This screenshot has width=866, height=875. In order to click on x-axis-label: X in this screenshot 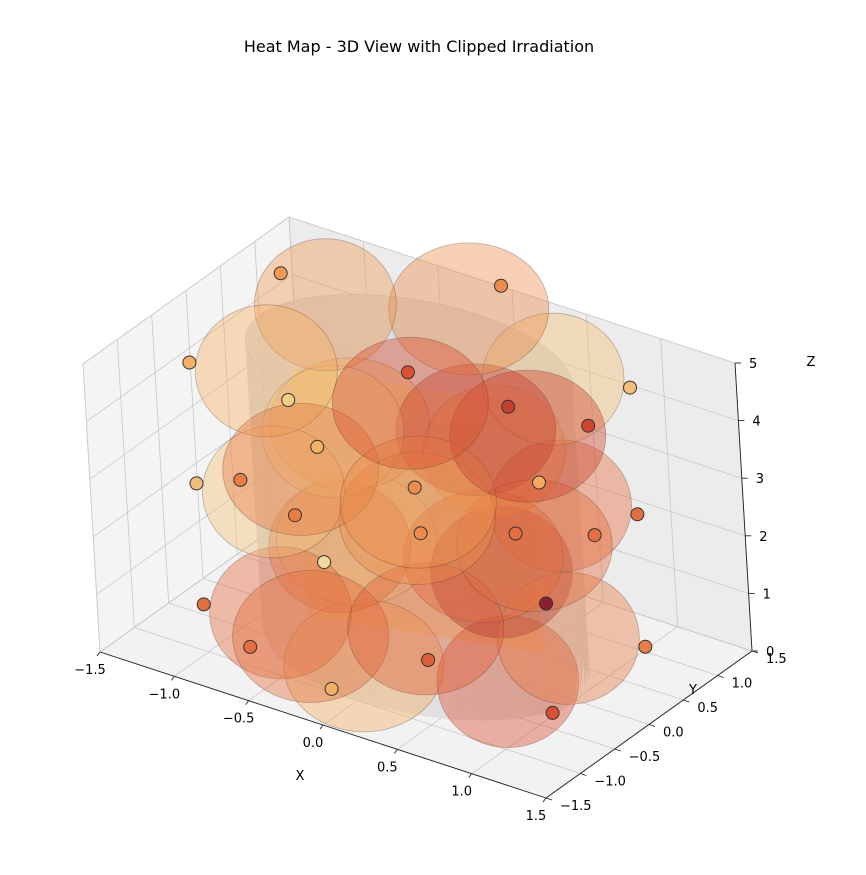, I will do `click(300, 776)`.